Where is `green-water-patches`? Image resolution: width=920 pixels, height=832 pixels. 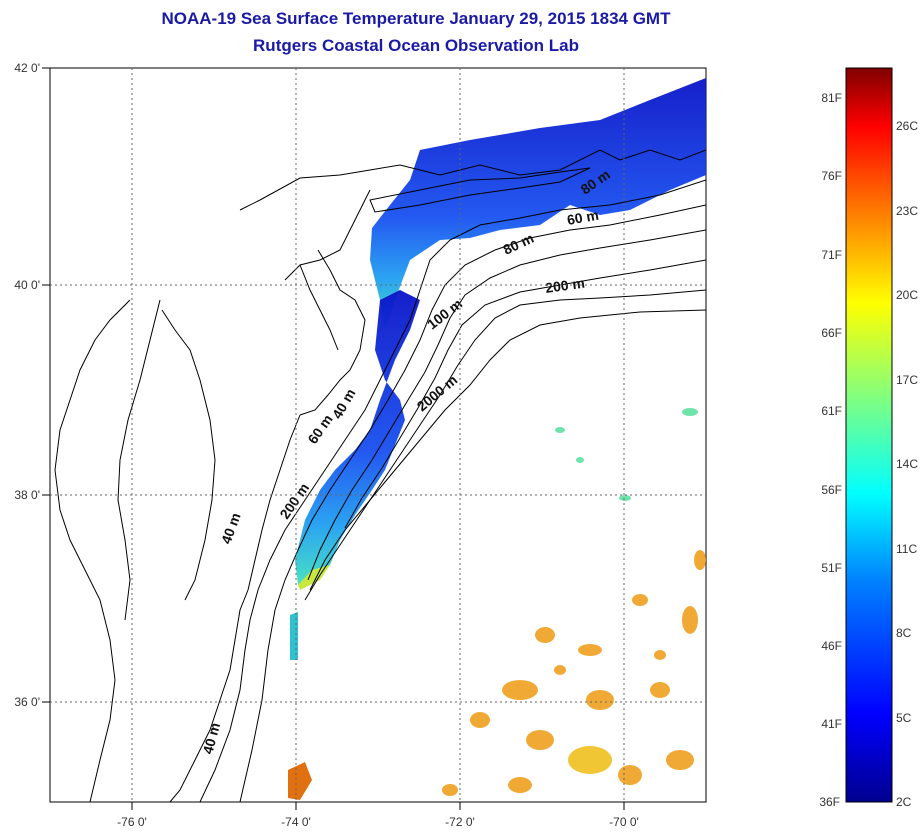
green-water-patches is located at coordinates (626, 454).